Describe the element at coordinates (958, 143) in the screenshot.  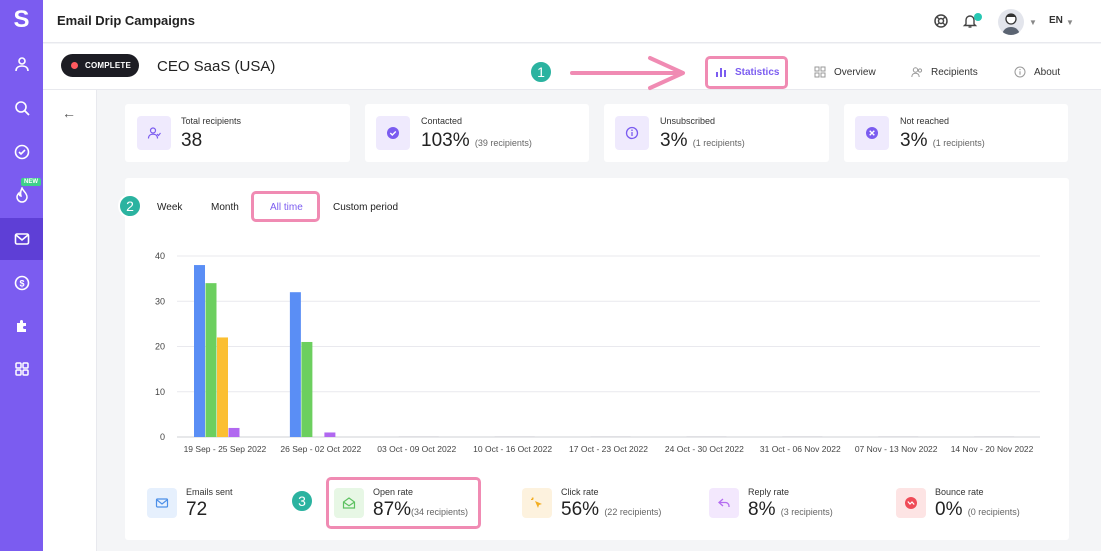
I see `card-sub: (1 recipients)` at that location.